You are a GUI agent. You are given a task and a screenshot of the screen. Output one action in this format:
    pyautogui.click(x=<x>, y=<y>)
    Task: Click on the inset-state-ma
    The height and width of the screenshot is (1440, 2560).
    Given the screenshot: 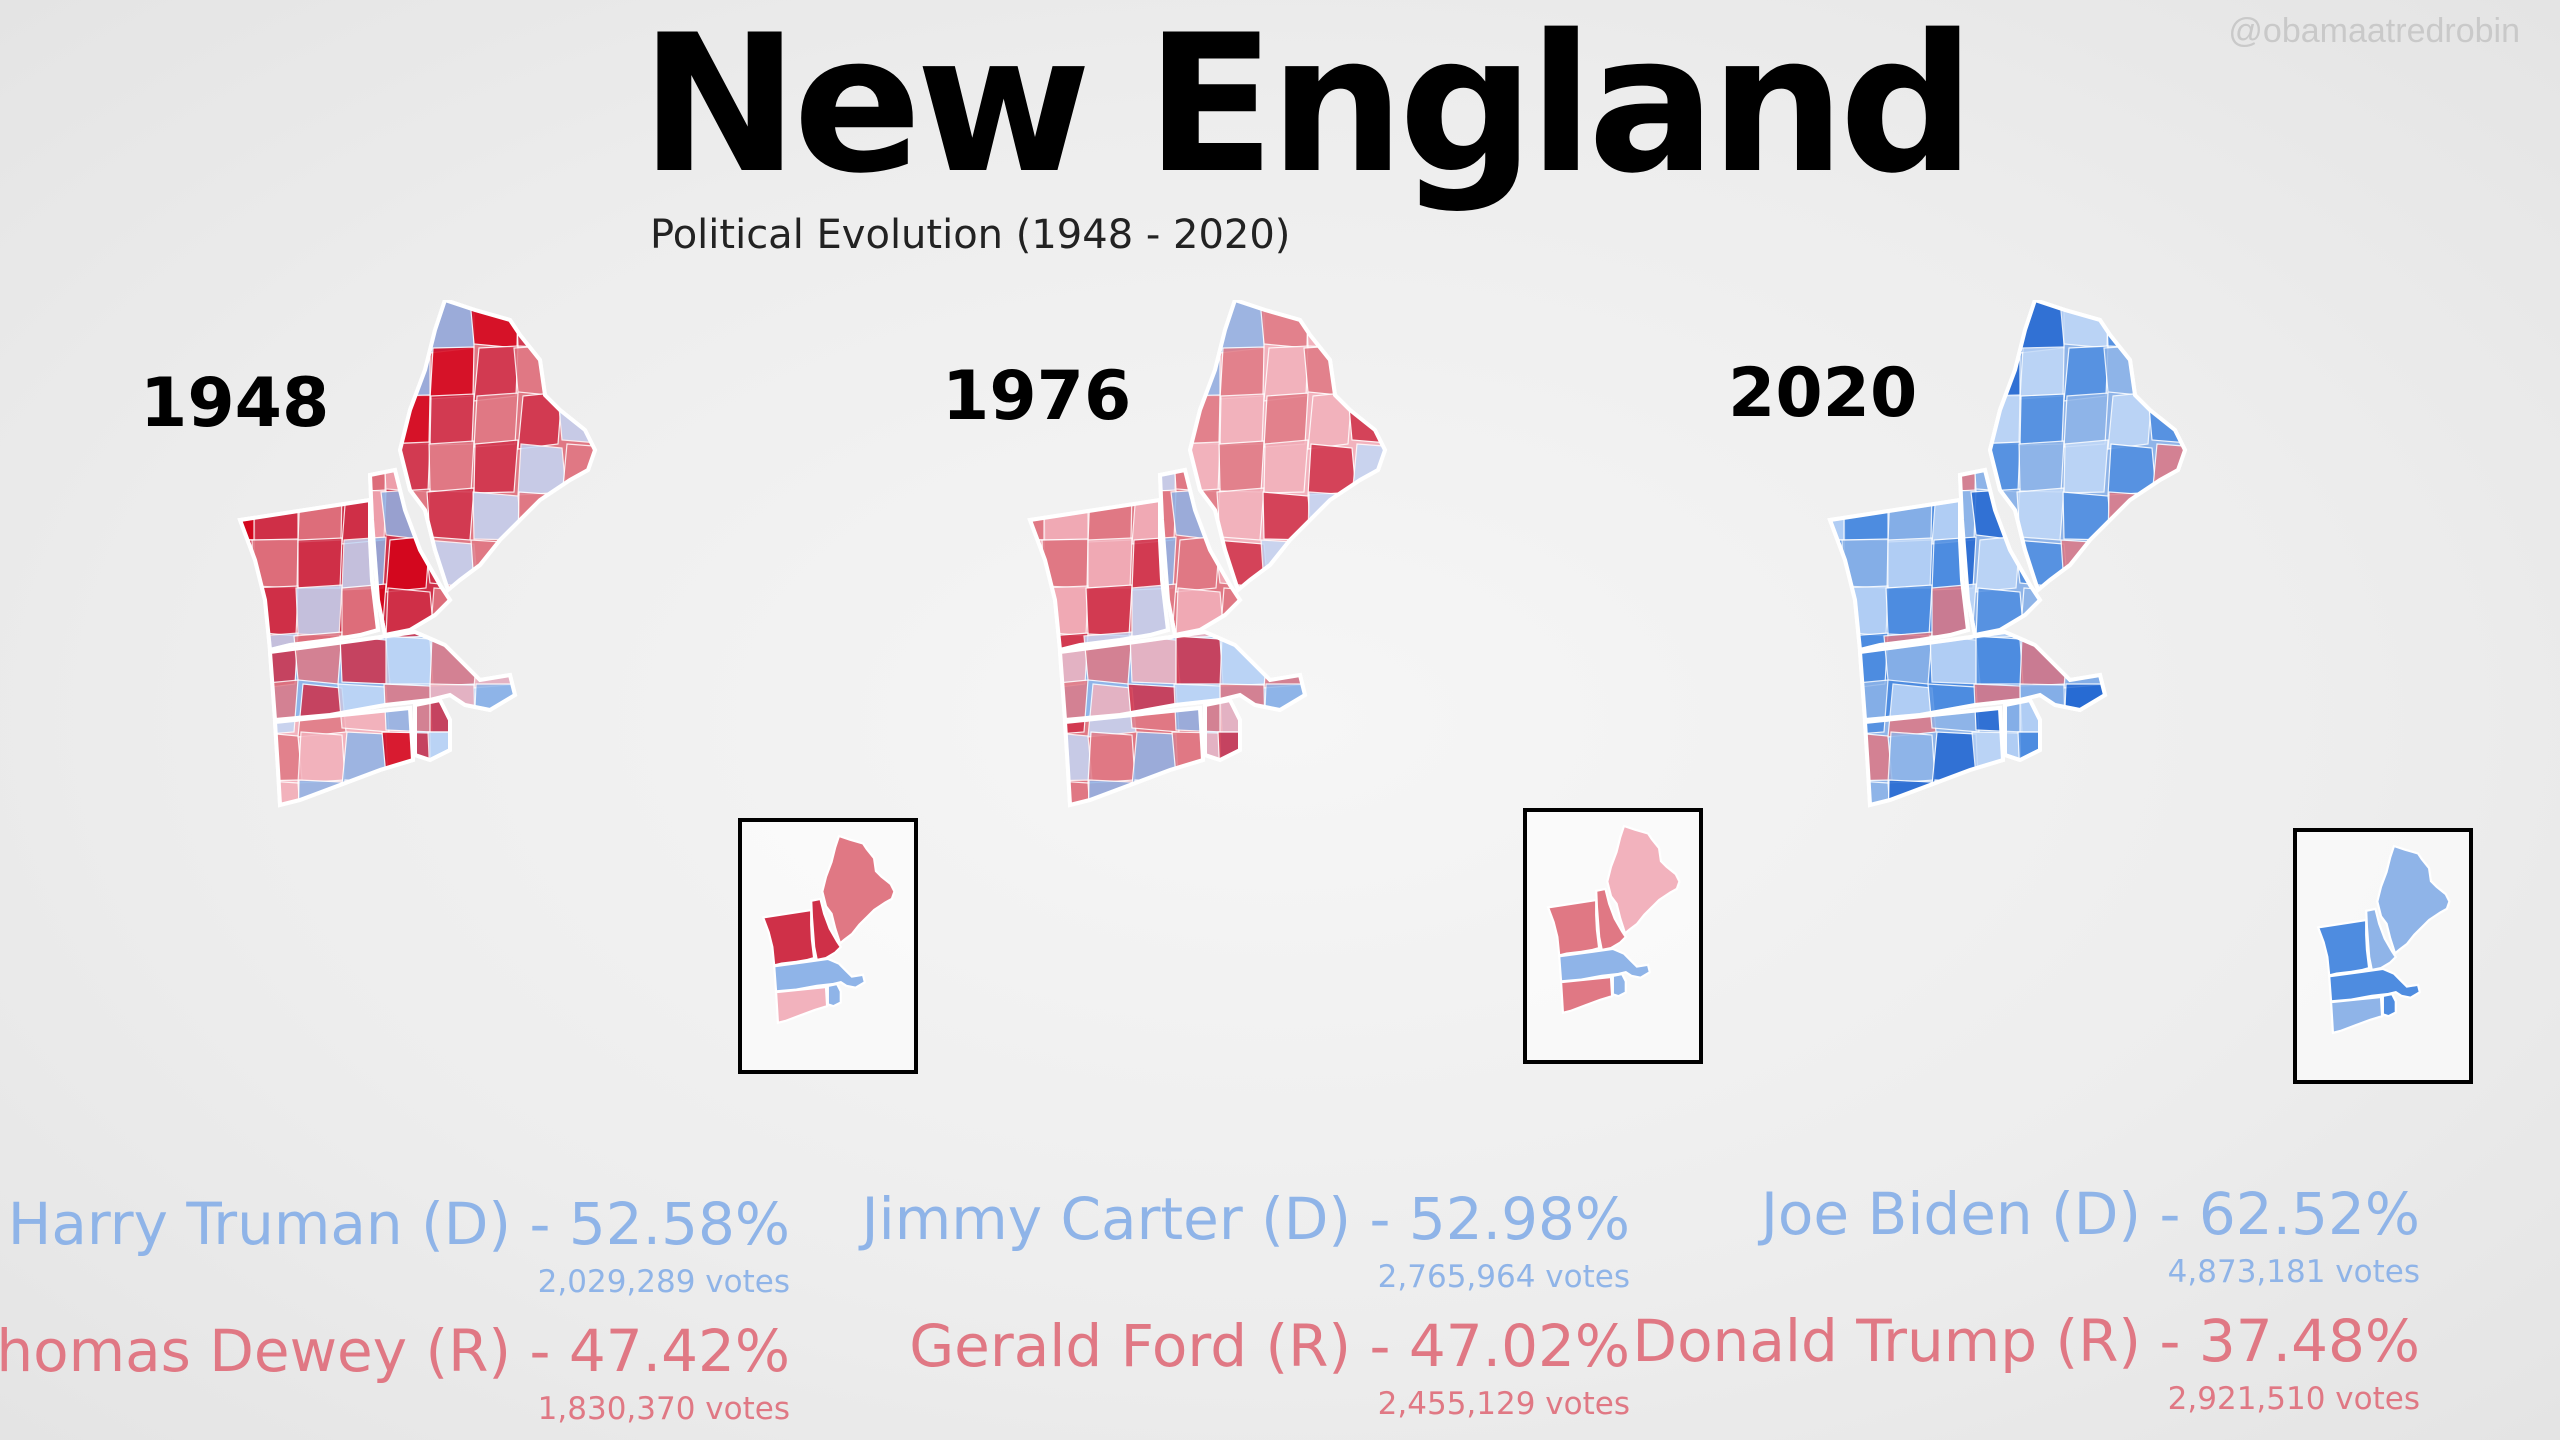 What is the action you would take?
    pyautogui.click(x=1605, y=965)
    